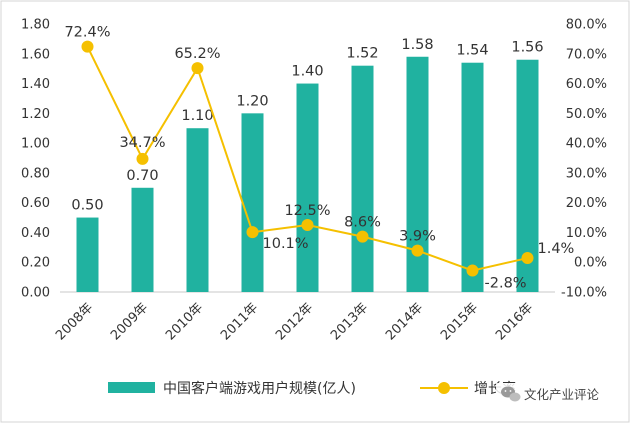 The image size is (630, 423). I want to click on y-left-tick-6: 1.20, so click(35, 114).